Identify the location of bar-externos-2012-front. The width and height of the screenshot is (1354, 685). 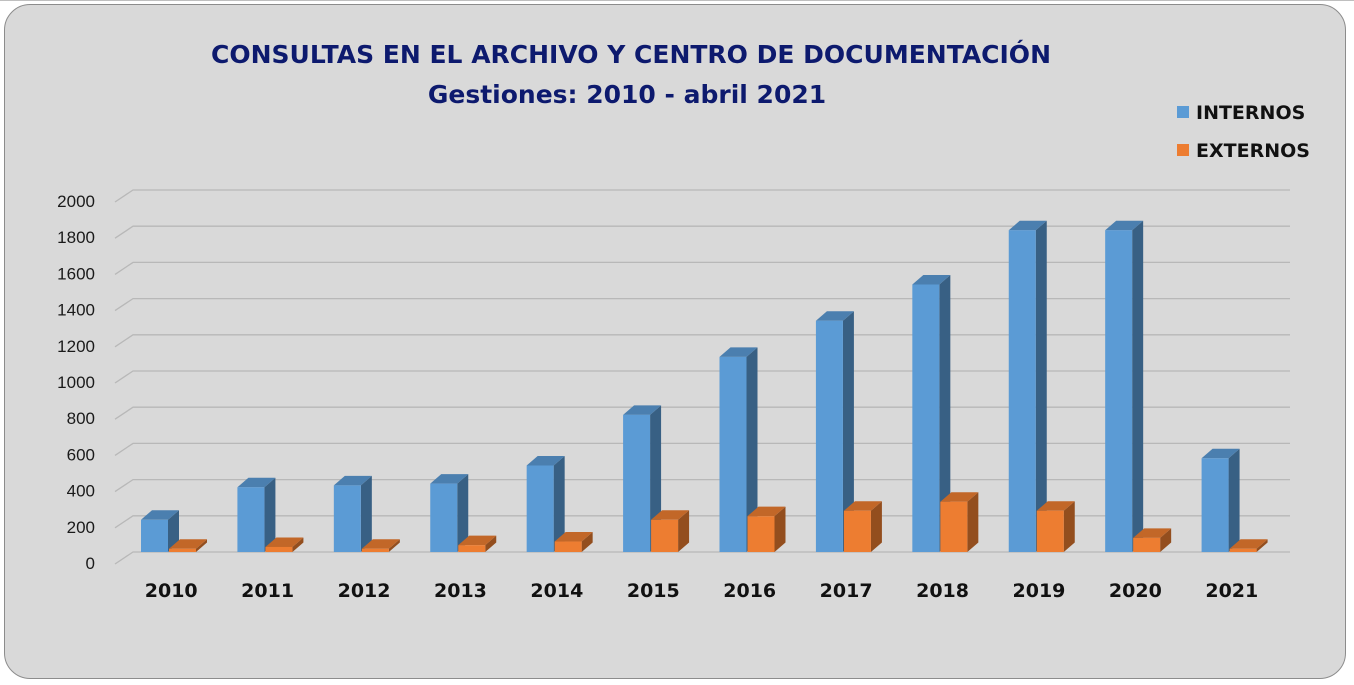
(375, 550).